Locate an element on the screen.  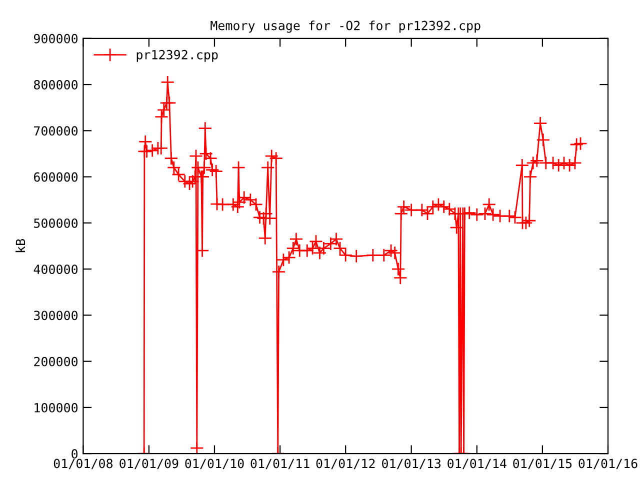
y-tick-label: 900000 is located at coordinates (56, 39).